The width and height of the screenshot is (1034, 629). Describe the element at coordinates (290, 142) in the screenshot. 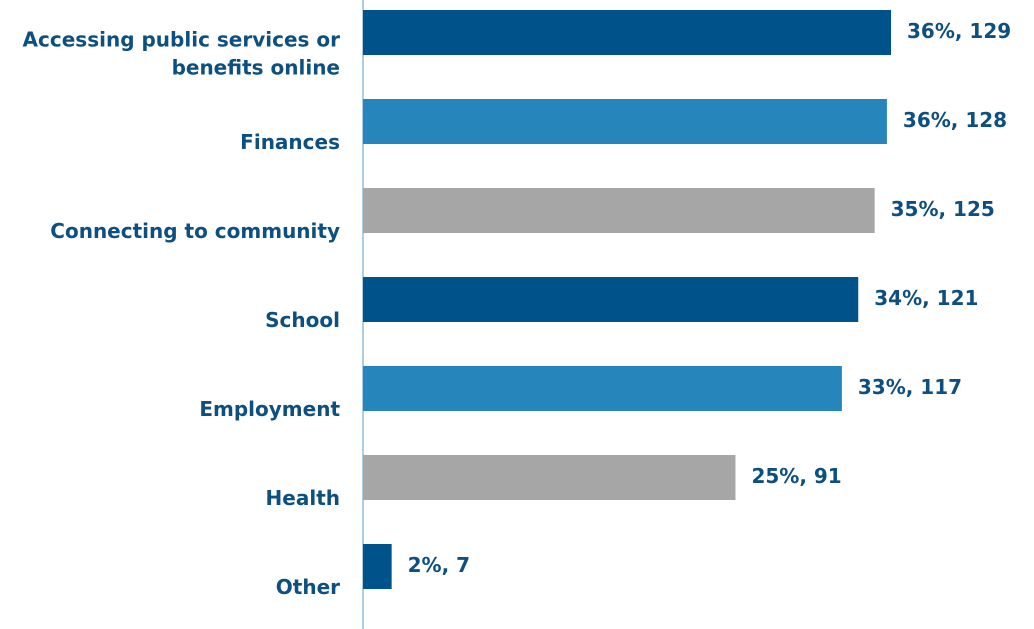

I see `category-label: Finances` at that location.